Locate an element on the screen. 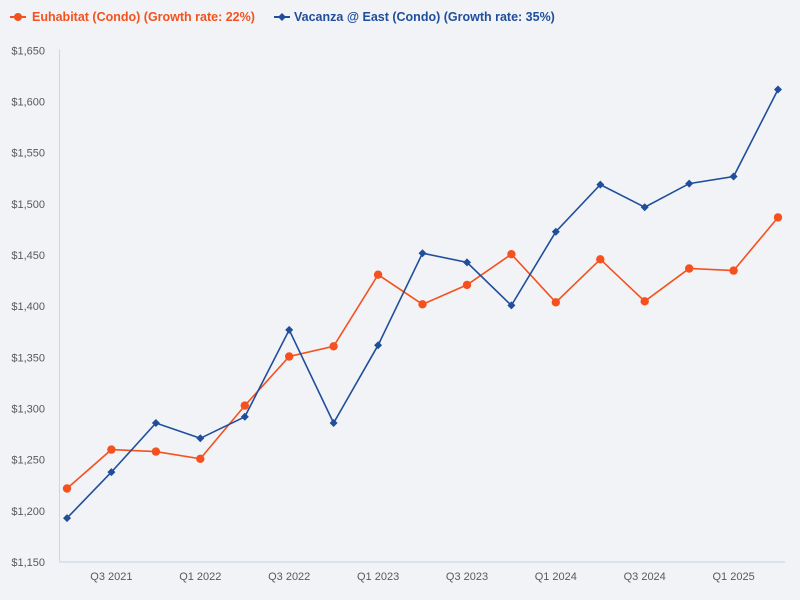  svg-text: $1,250 is located at coordinates (28, 461).